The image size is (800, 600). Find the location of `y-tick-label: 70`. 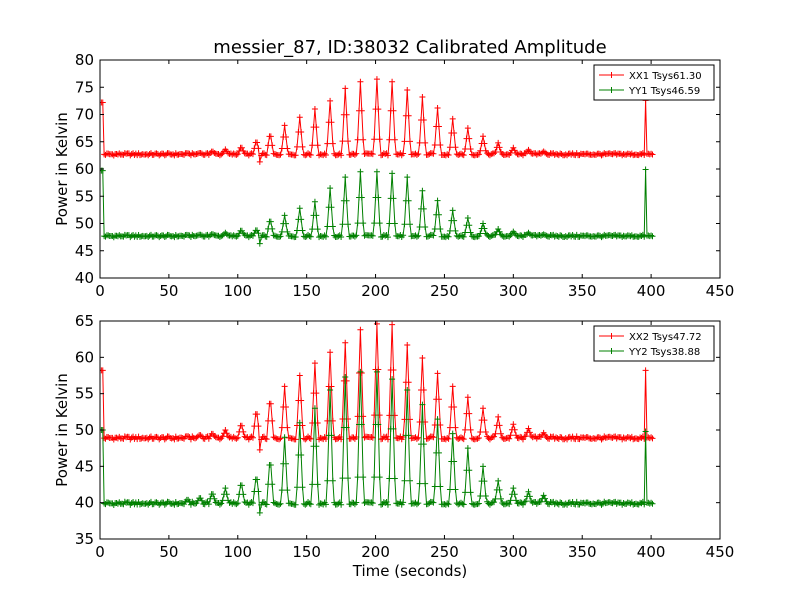

y-tick-label: 70 is located at coordinates (84, 115).